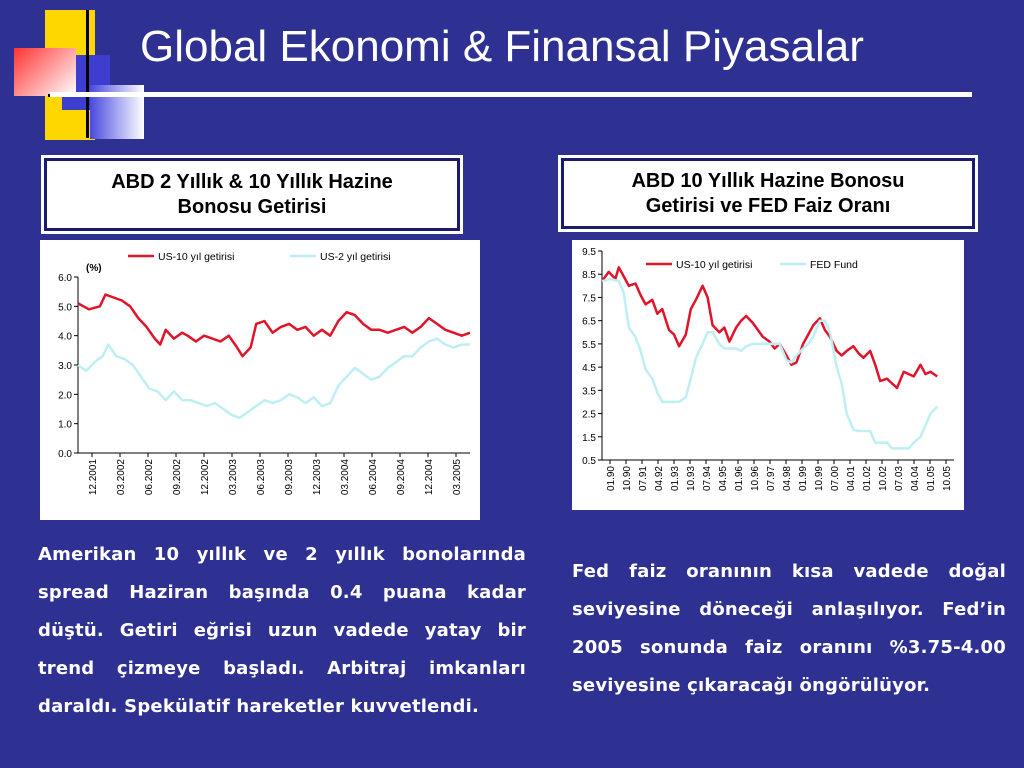  What do you see at coordinates (691, 478) in the screenshot?
I see `x-tick-label: 10.93` at bounding box center [691, 478].